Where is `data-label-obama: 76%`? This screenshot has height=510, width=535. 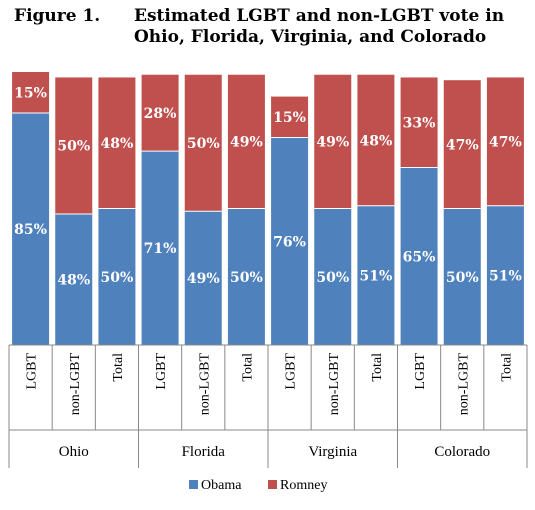
data-label-obama: 76% is located at coordinates (289, 242).